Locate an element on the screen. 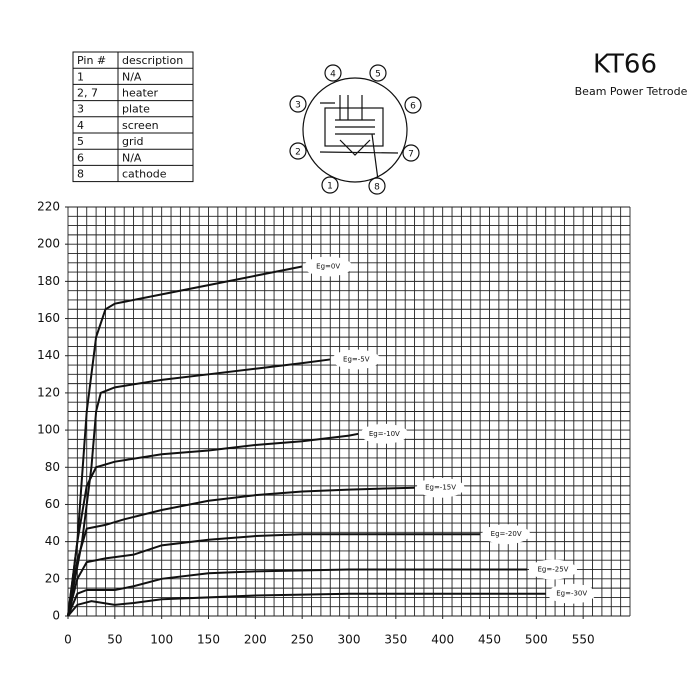  series-label: Eg=-30V is located at coordinates (571, 594).